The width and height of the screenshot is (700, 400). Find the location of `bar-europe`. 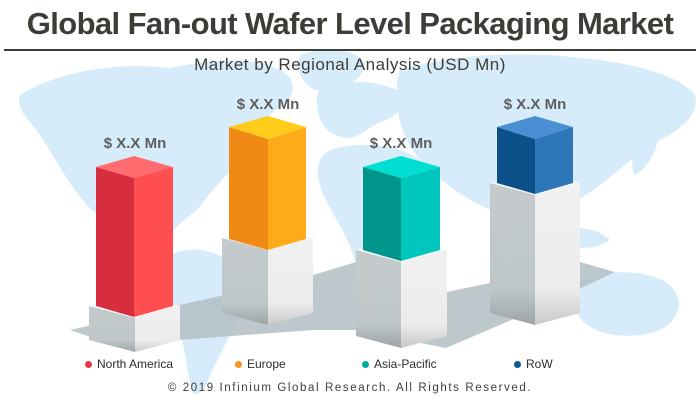

bar-europe is located at coordinates (267, 220).